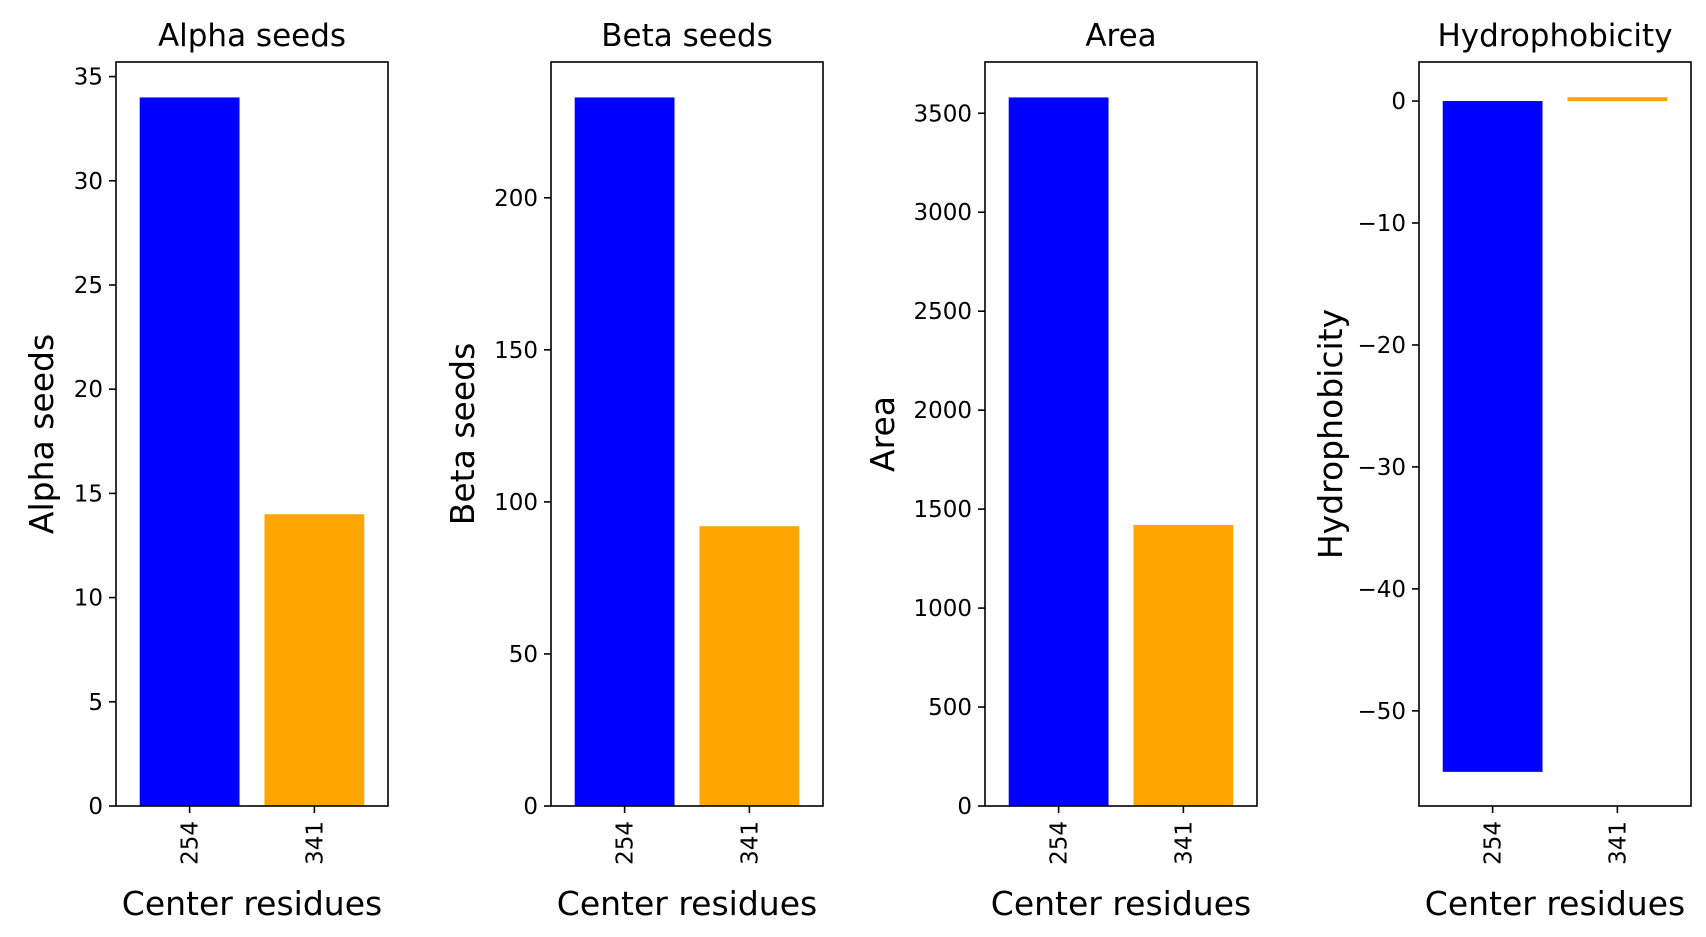 The image size is (1706, 937). I want to click on y-tick-label: 15, so click(88, 494).